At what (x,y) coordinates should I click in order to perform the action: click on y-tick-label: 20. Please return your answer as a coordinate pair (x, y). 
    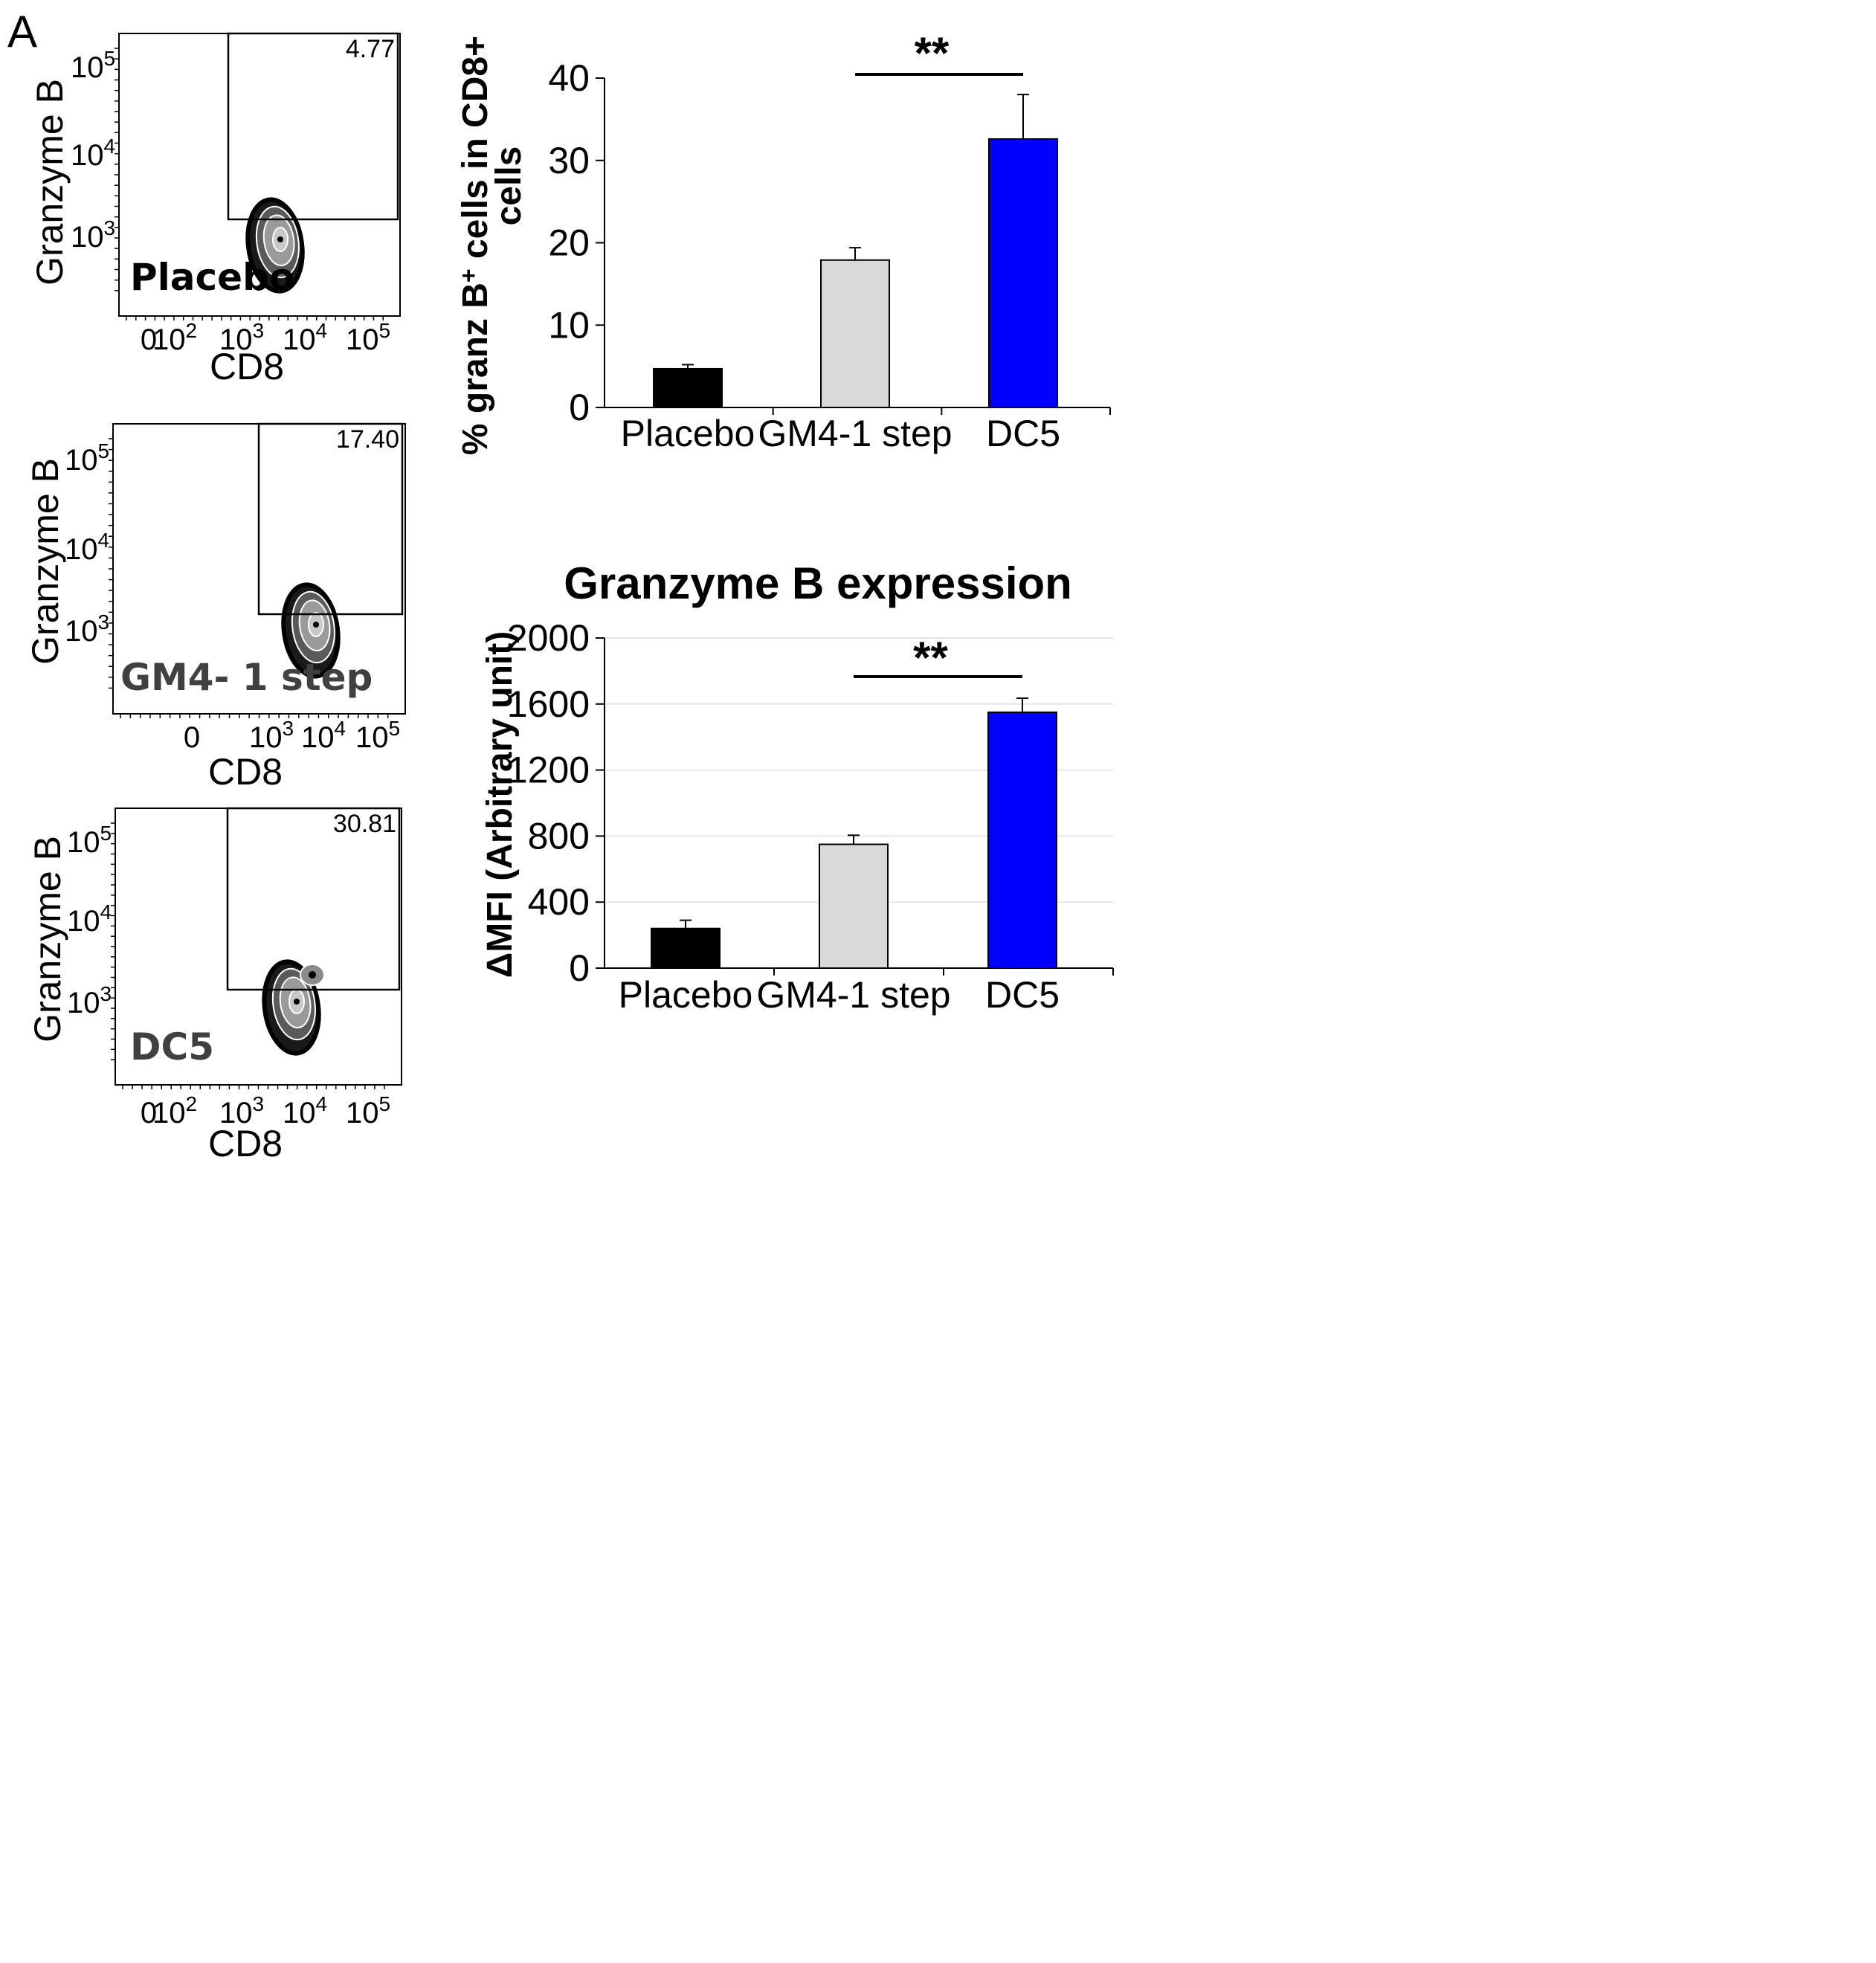
    Looking at the image, I should click on (569, 243).